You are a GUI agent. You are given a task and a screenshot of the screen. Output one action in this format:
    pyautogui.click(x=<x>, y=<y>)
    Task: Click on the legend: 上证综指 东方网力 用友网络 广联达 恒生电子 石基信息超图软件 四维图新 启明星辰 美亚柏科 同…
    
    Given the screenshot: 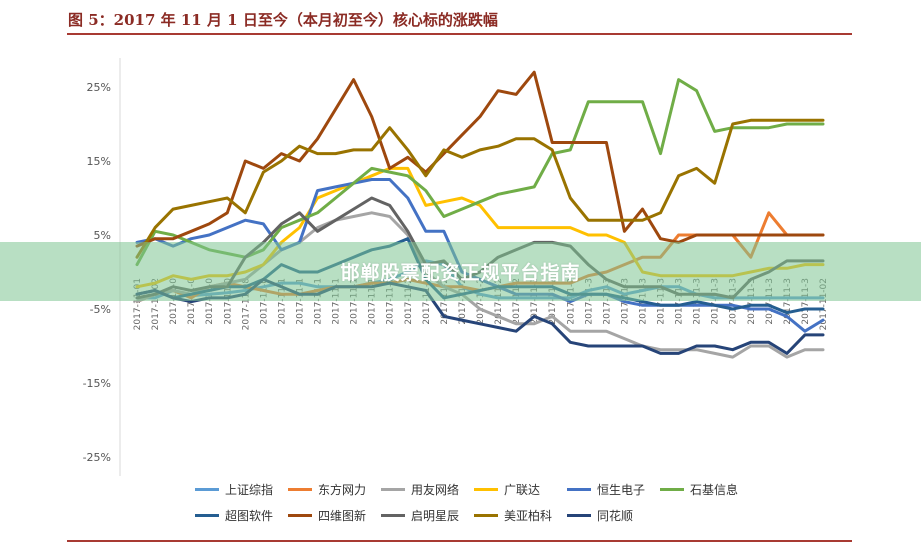 What is the action you would take?
    pyautogui.click(x=495, y=502)
    